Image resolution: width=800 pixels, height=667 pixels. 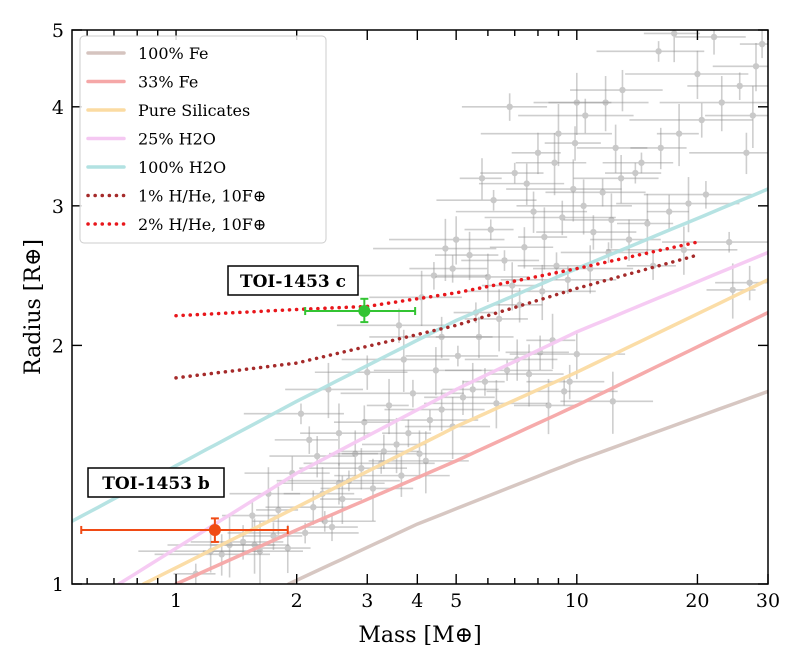 I want to click on x-tick-label: 1, so click(x=176, y=601).